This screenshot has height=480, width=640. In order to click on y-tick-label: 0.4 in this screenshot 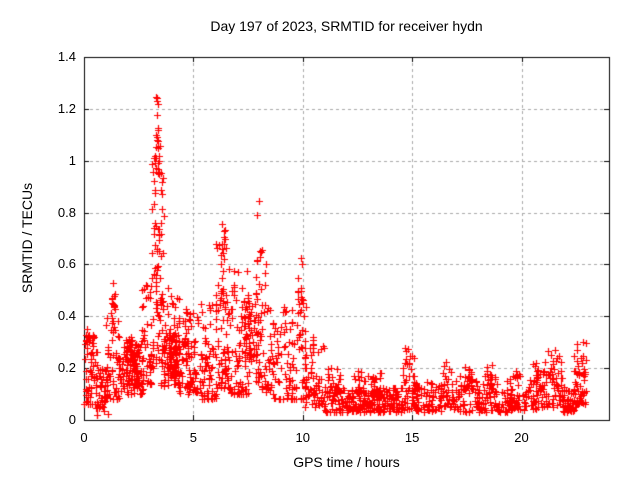, I will do `click(66, 316)`.